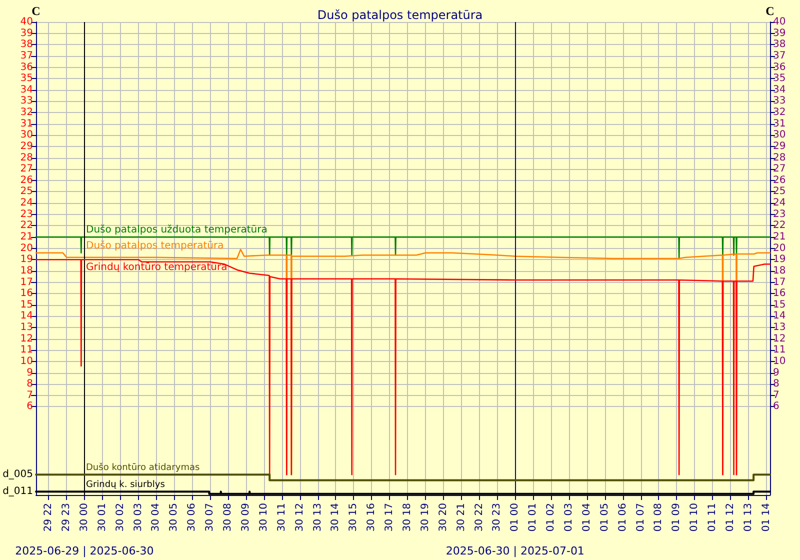 This screenshot has height=560, width=800. What do you see at coordinates (779, 101) in the screenshot?
I see `y2-tick-label: 33` at bounding box center [779, 101].